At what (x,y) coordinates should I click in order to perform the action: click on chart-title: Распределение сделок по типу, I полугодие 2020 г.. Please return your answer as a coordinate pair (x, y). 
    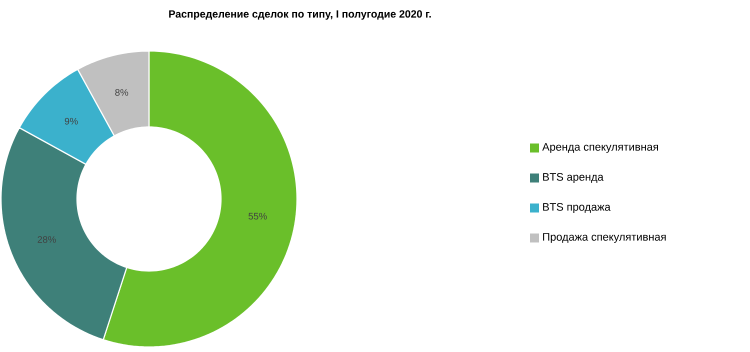
    Looking at the image, I should click on (300, 15).